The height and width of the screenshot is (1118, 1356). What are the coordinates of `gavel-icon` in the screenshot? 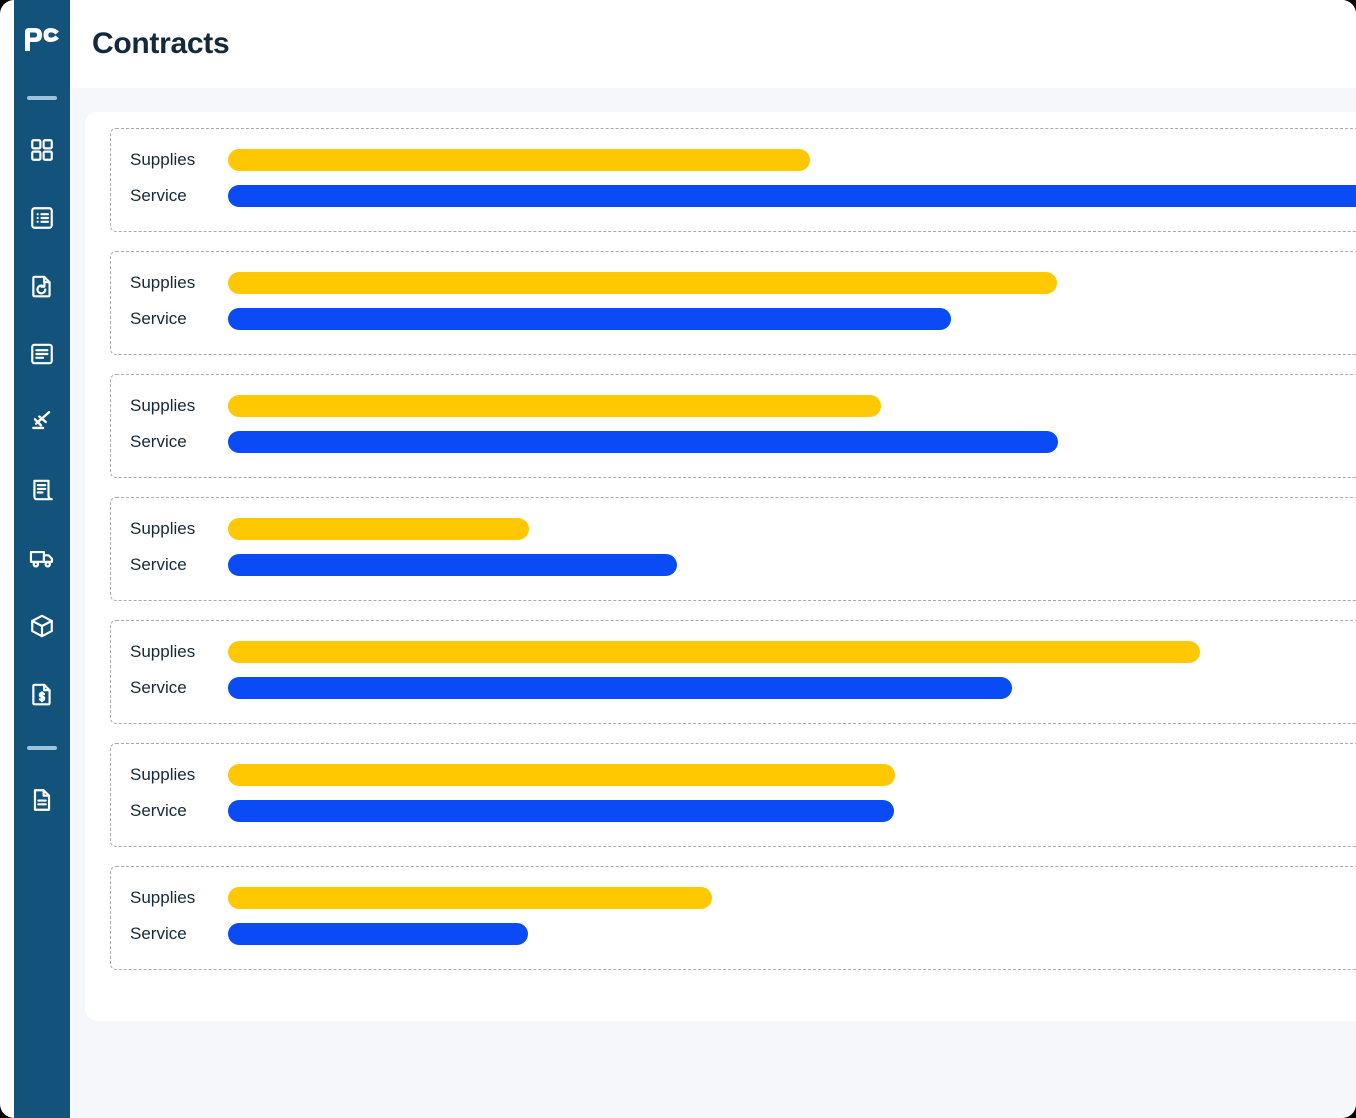 It's located at (41, 420).